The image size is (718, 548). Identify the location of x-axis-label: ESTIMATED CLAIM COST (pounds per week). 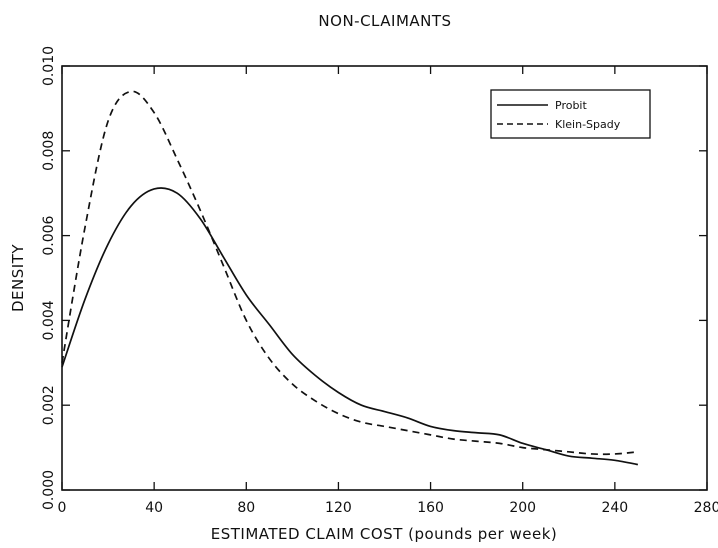
(384, 534).